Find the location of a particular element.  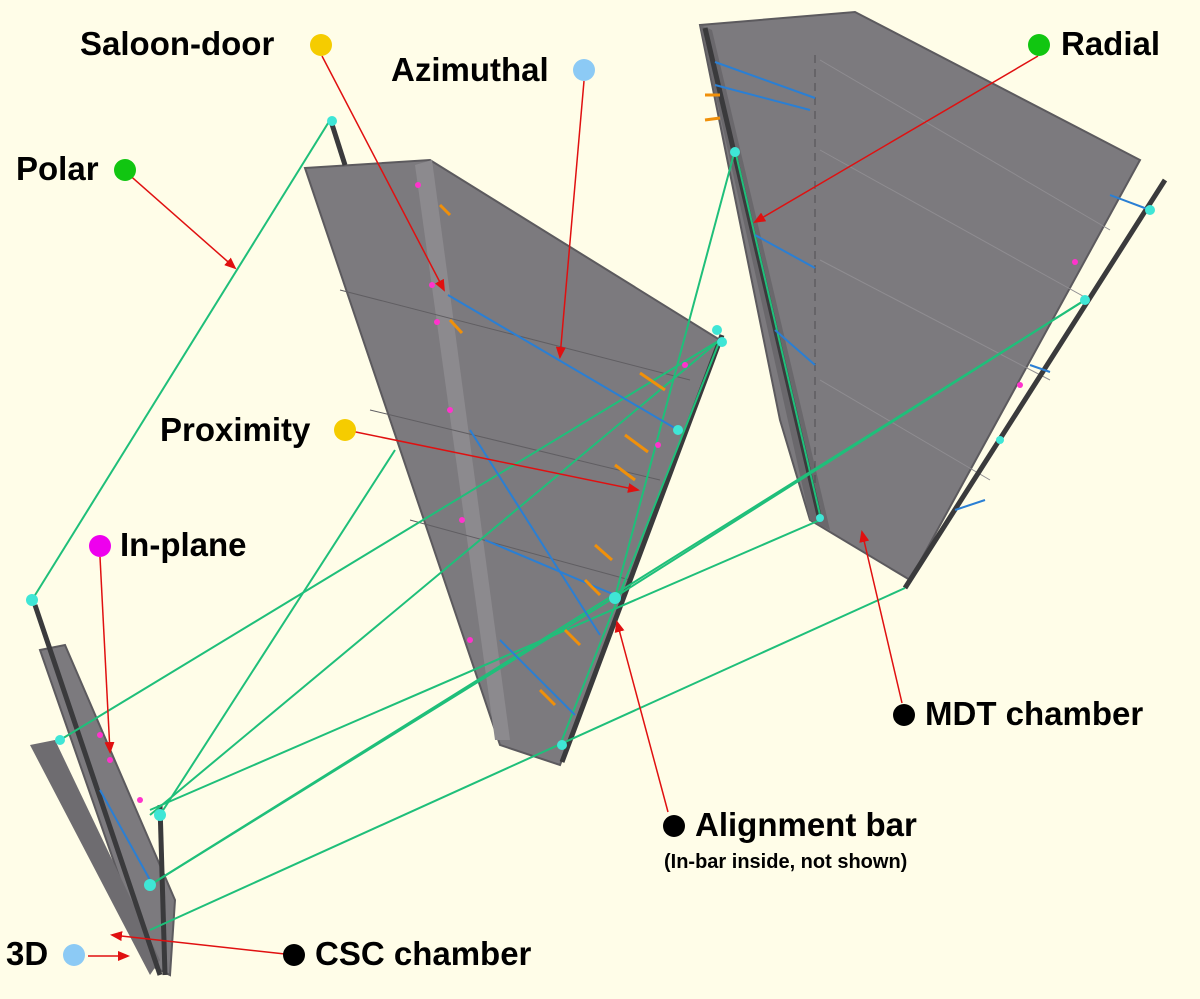

csc-chamber-dot is located at coordinates (294, 955).